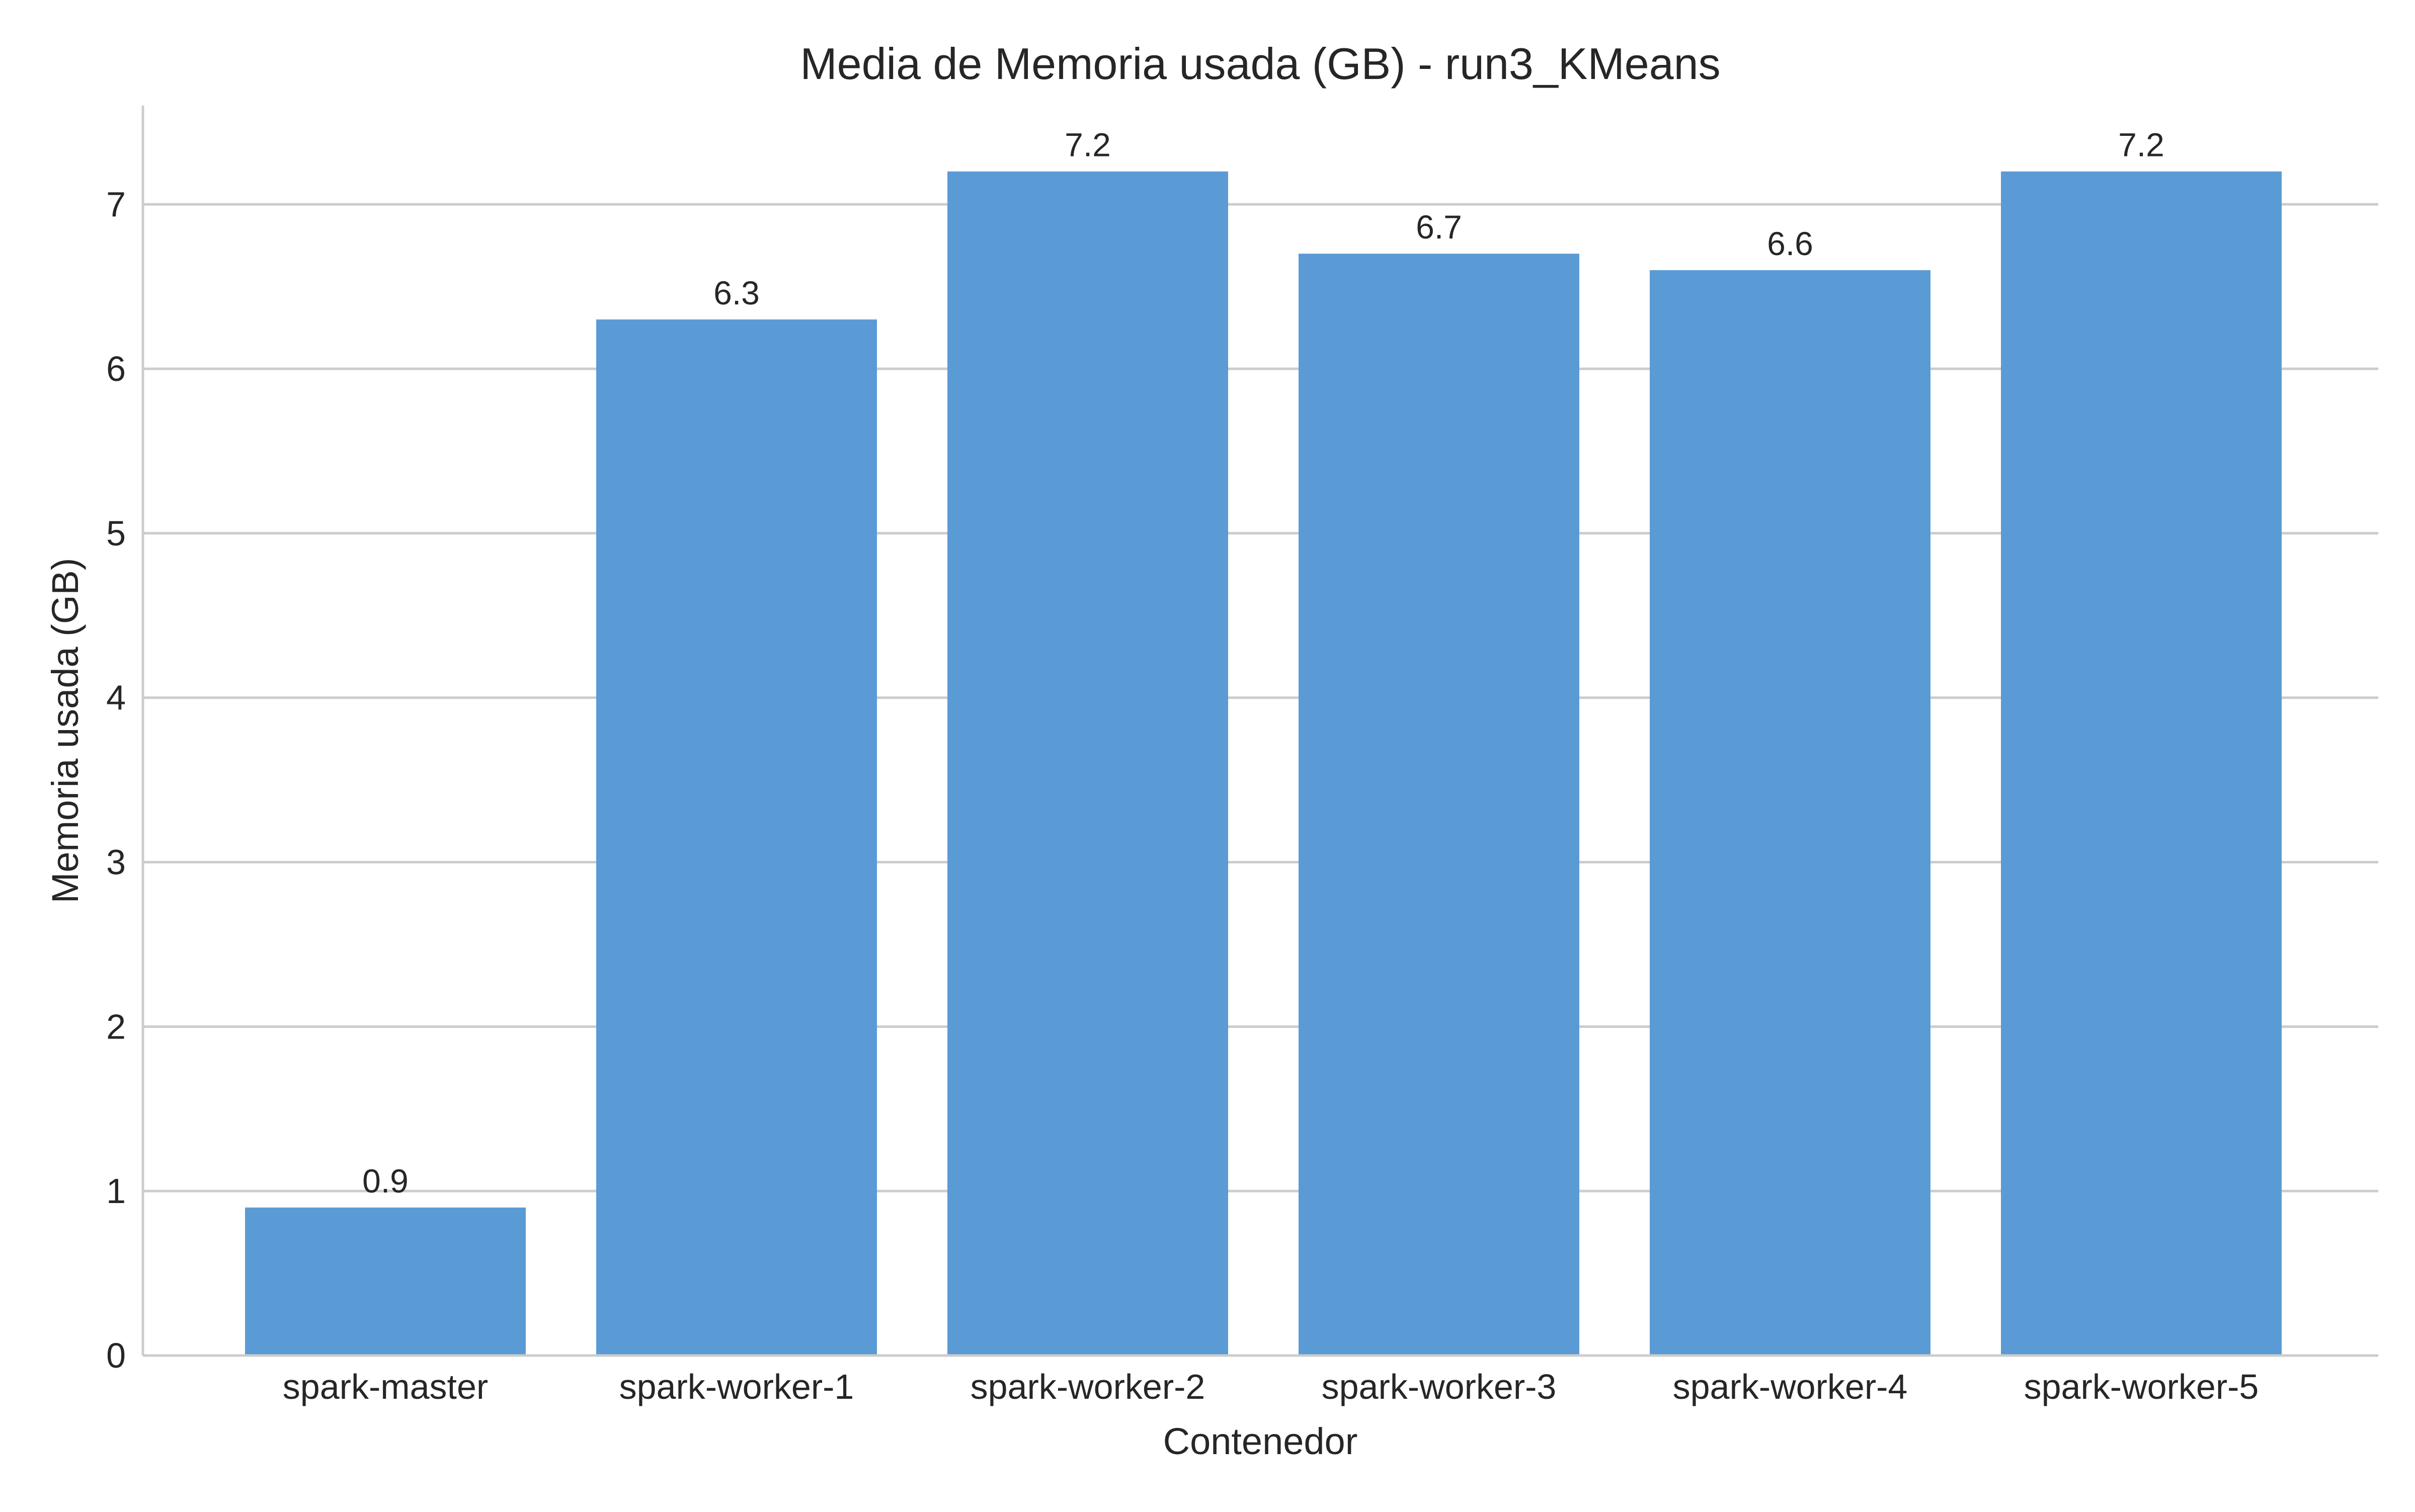 The image size is (2415, 1512). I want to click on x-tick-label: spark-worker-4, so click(1791, 1386).